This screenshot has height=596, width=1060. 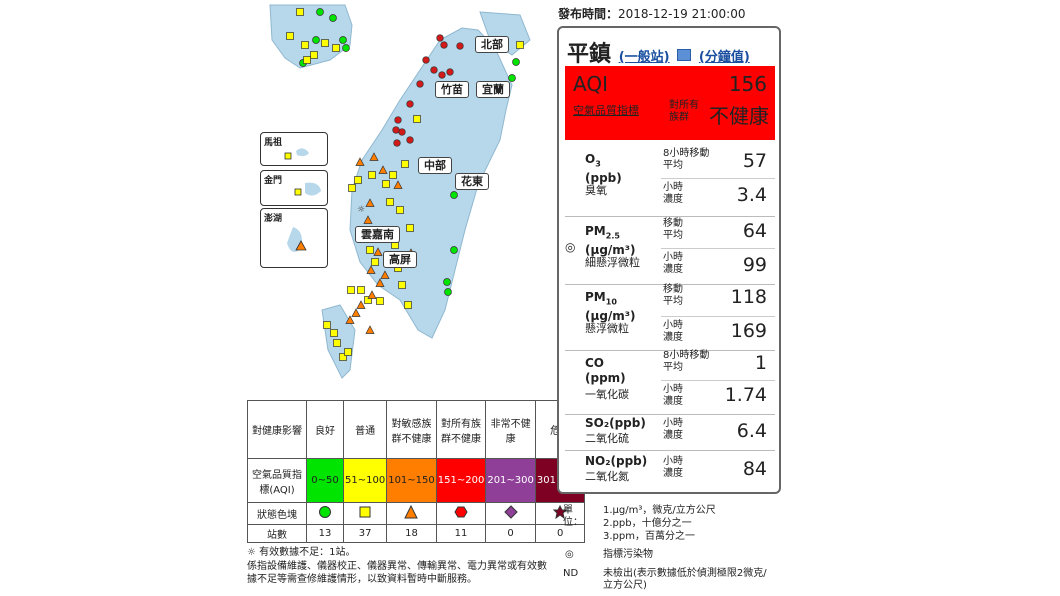 What do you see at coordinates (273, 219) in the screenshot?
I see `inset-label-penghu: 澎湖` at bounding box center [273, 219].